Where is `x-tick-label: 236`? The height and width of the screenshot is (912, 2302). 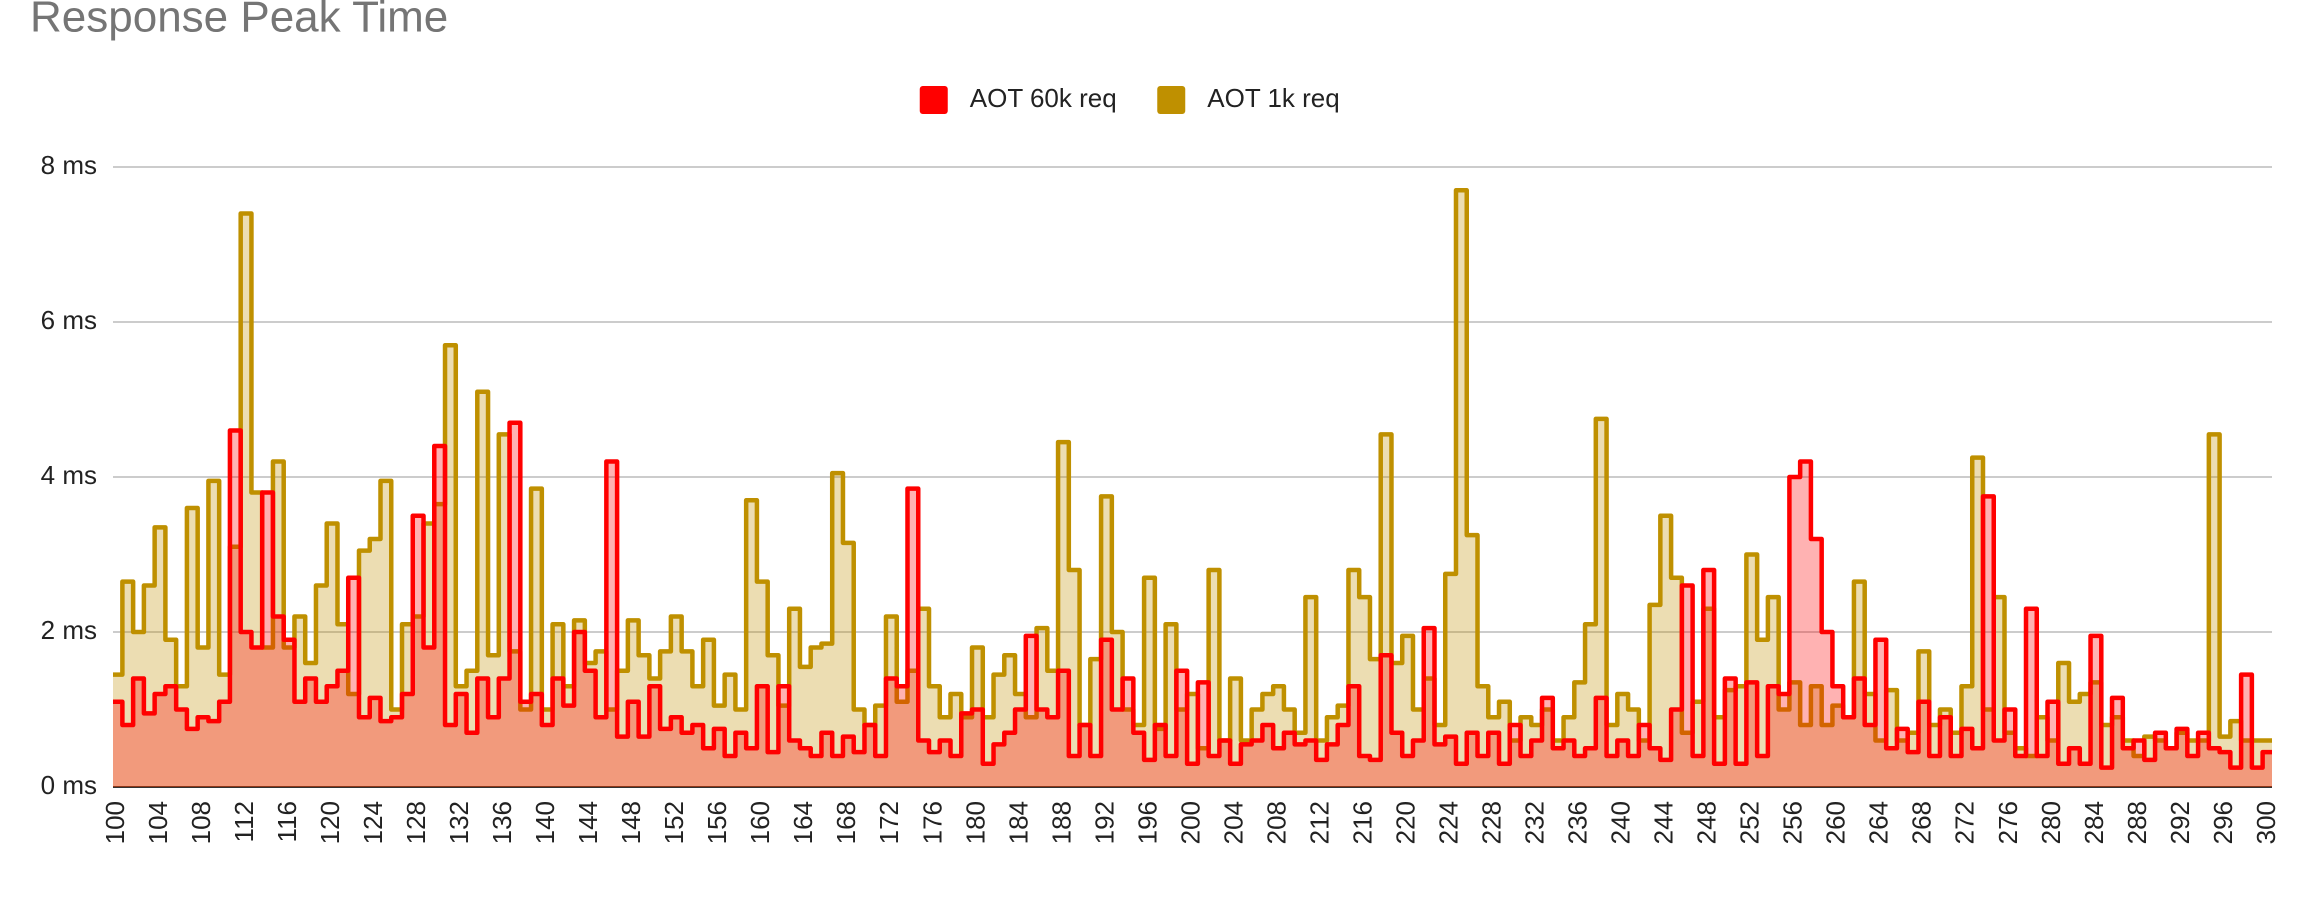 x-tick-label: 236 is located at coordinates (1578, 822).